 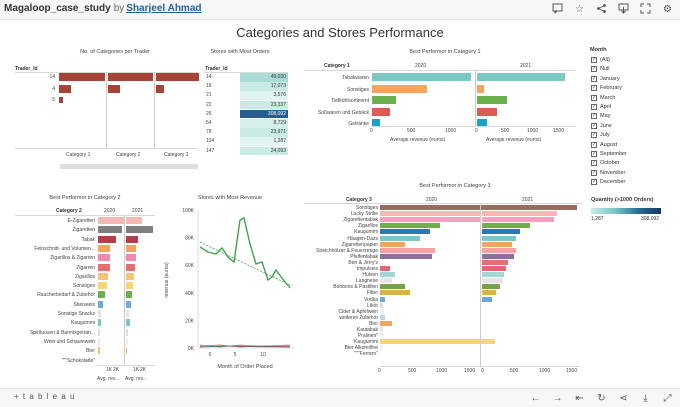 I want to click on star-icon: ☆, so click(x=579, y=9).